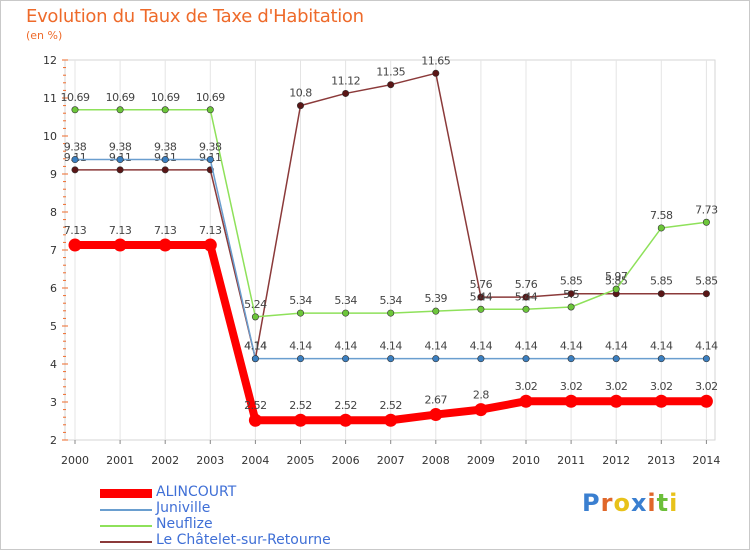 The image size is (750, 550). Describe the element at coordinates (184, 524) in the screenshot. I see `legend-label: Neuflize` at that location.